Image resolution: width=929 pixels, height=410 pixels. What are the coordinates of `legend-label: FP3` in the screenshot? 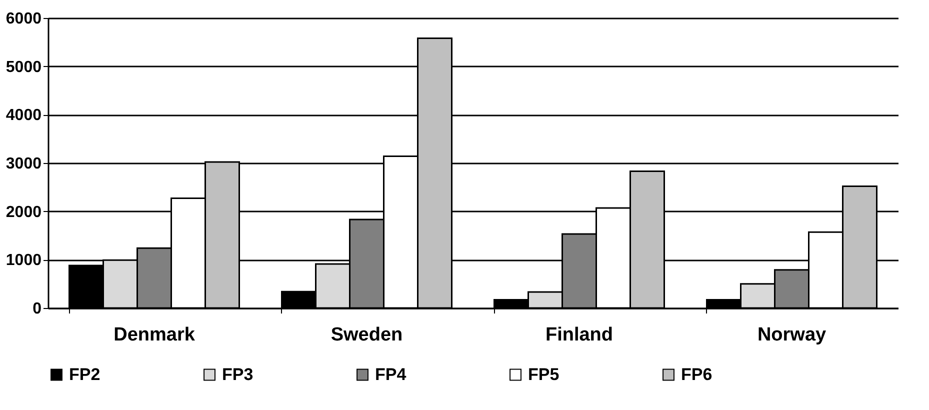 It's located at (238, 374).